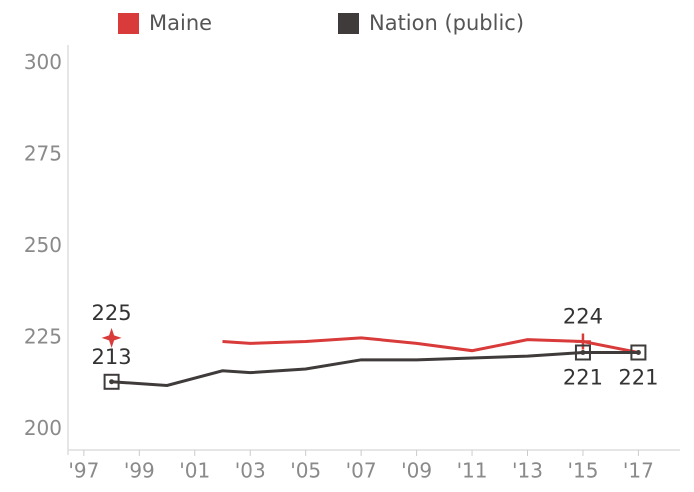  What do you see at coordinates (180, 23) in the screenshot?
I see `legend-label: Maine` at bounding box center [180, 23].